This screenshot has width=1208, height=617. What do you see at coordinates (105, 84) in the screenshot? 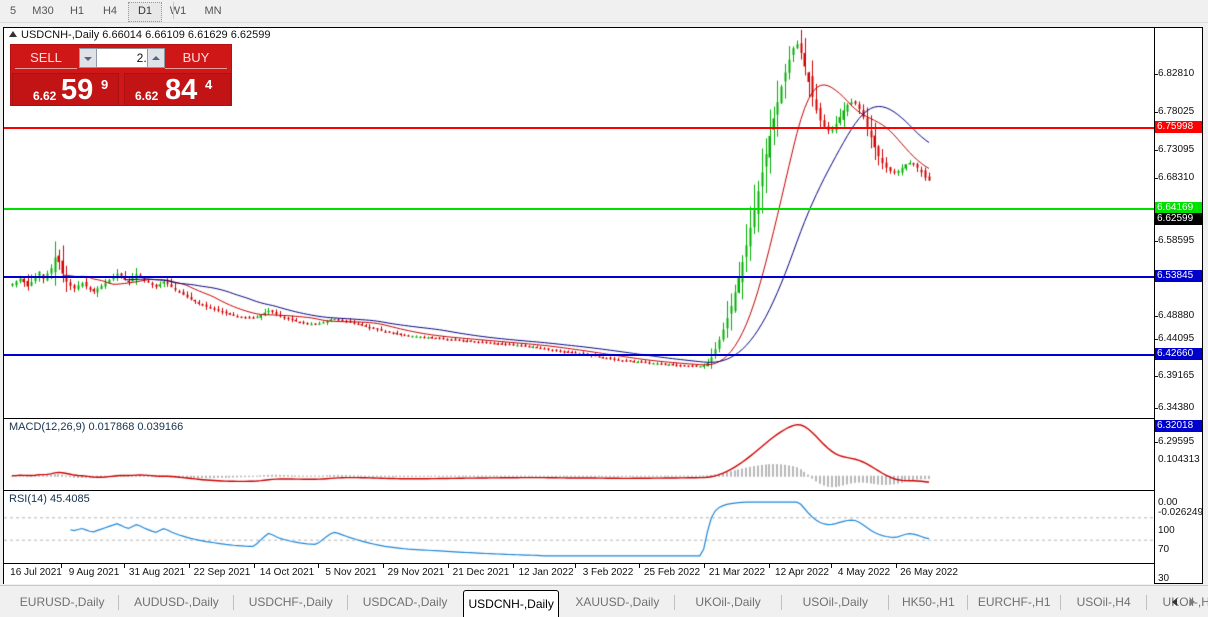
I see `sell-price-fraction: 9` at bounding box center [105, 84].